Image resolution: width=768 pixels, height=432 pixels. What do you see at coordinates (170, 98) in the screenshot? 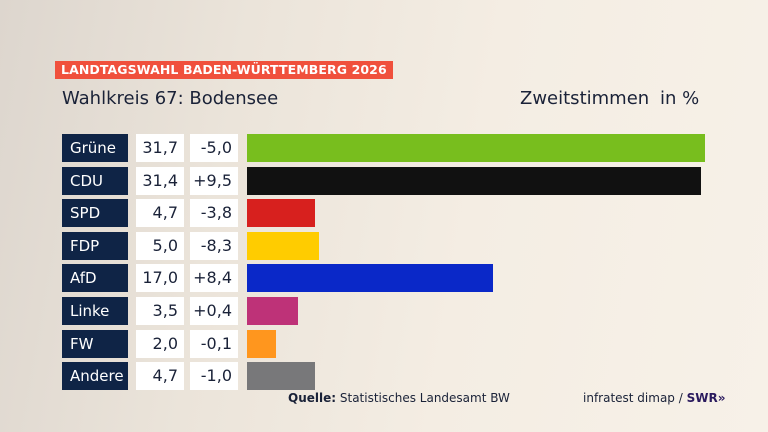
I see `page-title: Wahlkreis 67: Bodensee` at bounding box center [170, 98].